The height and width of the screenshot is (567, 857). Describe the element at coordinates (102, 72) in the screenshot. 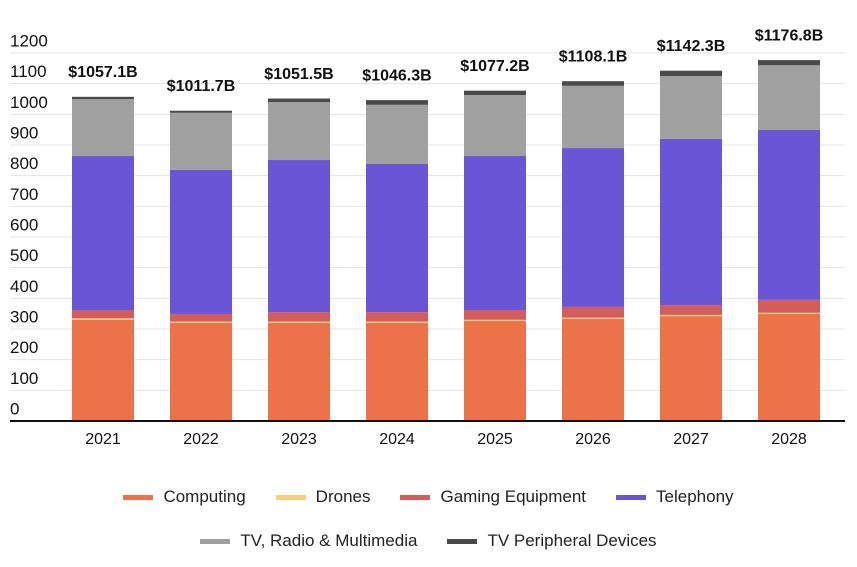

I see `total-label: $1057.1B` at that location.